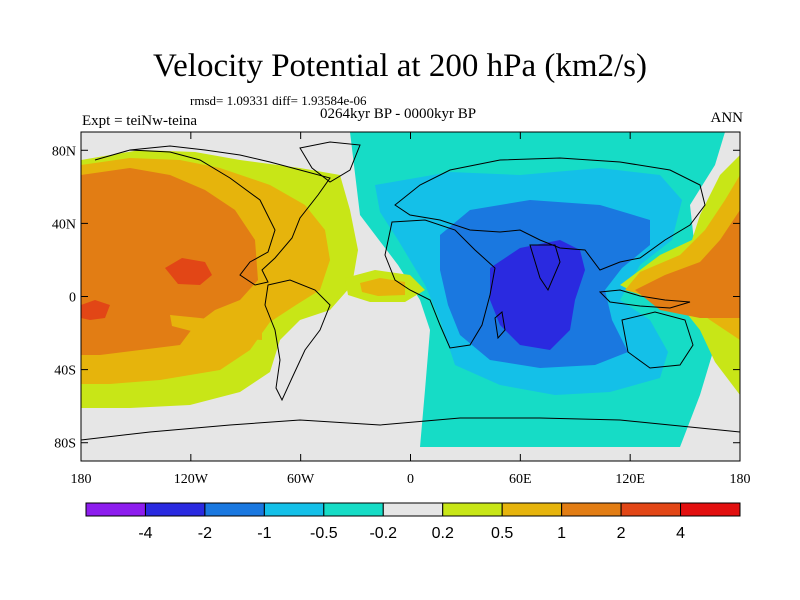  I want to click on colorbar-label: 4, so click(680, 533).